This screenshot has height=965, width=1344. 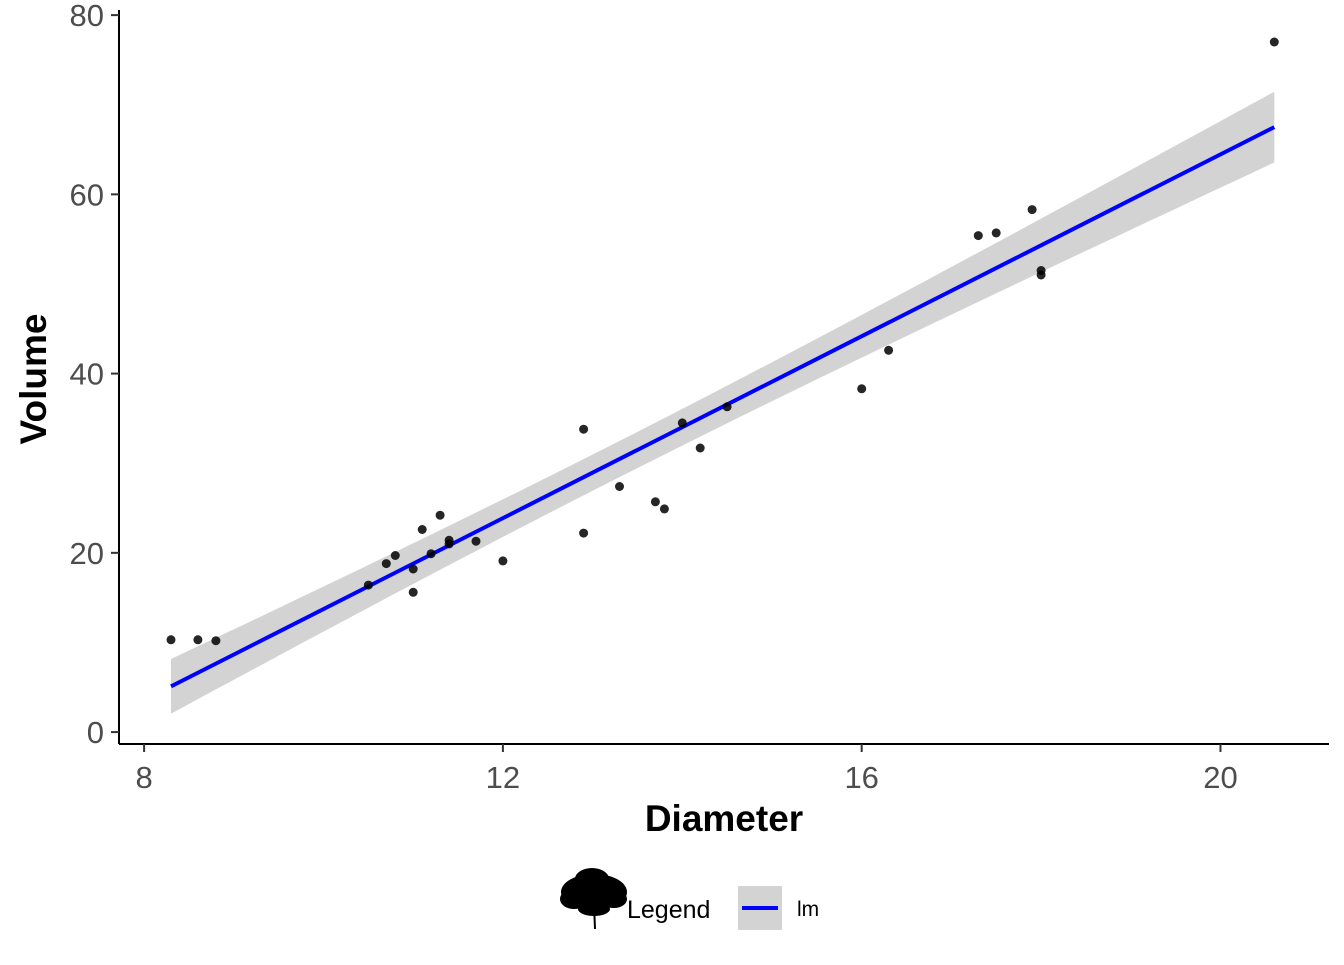 I want to click on y-tick-label: 60, so click(x=87, y=194).